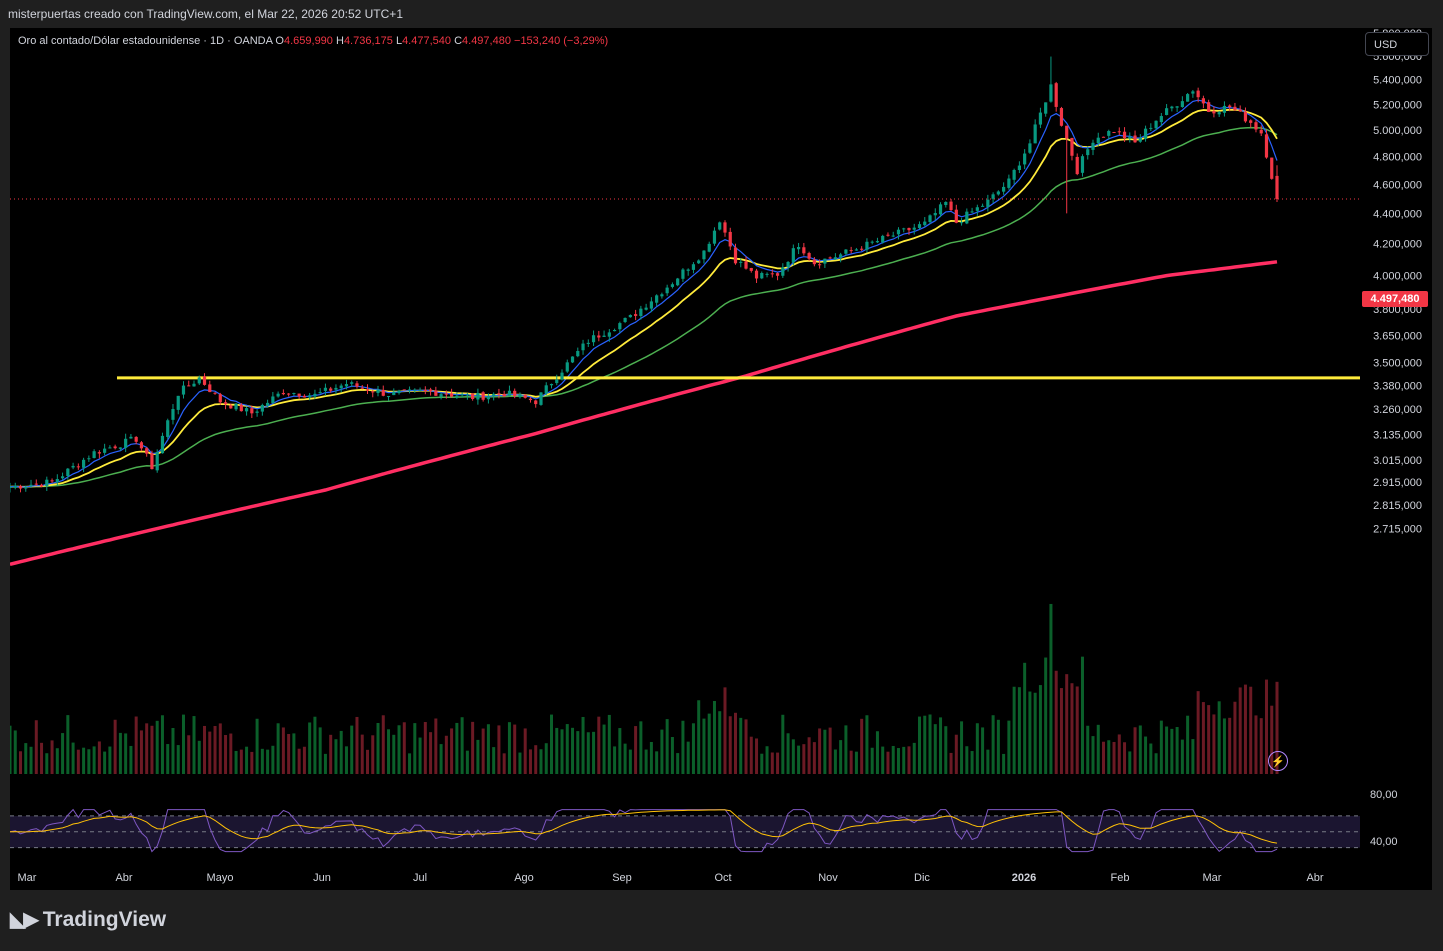  I want to click on price-tick-label: 2.915,000, so click(1397, 483).